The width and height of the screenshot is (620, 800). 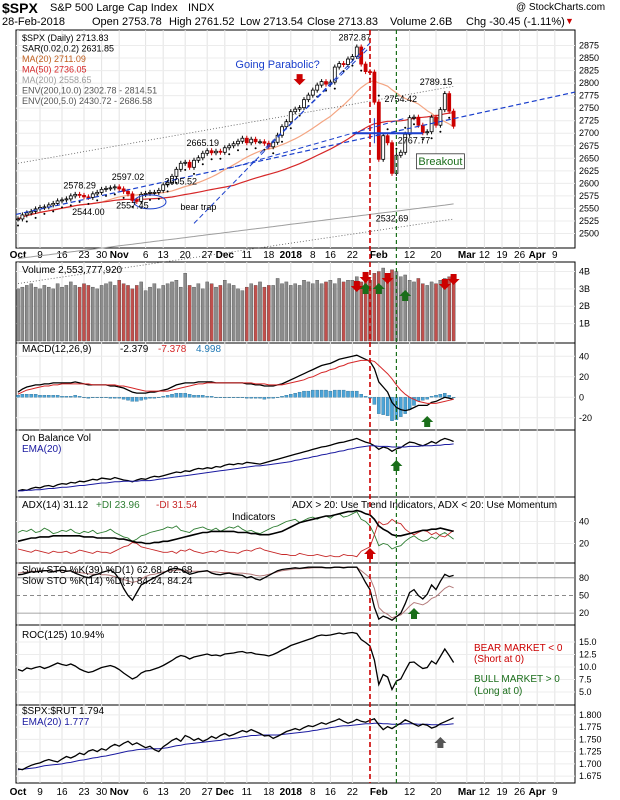 What do you see at coordinates (247, 255) in the screenshot?
I see `x-tick-label: 11` at bounding box center [247, 255].